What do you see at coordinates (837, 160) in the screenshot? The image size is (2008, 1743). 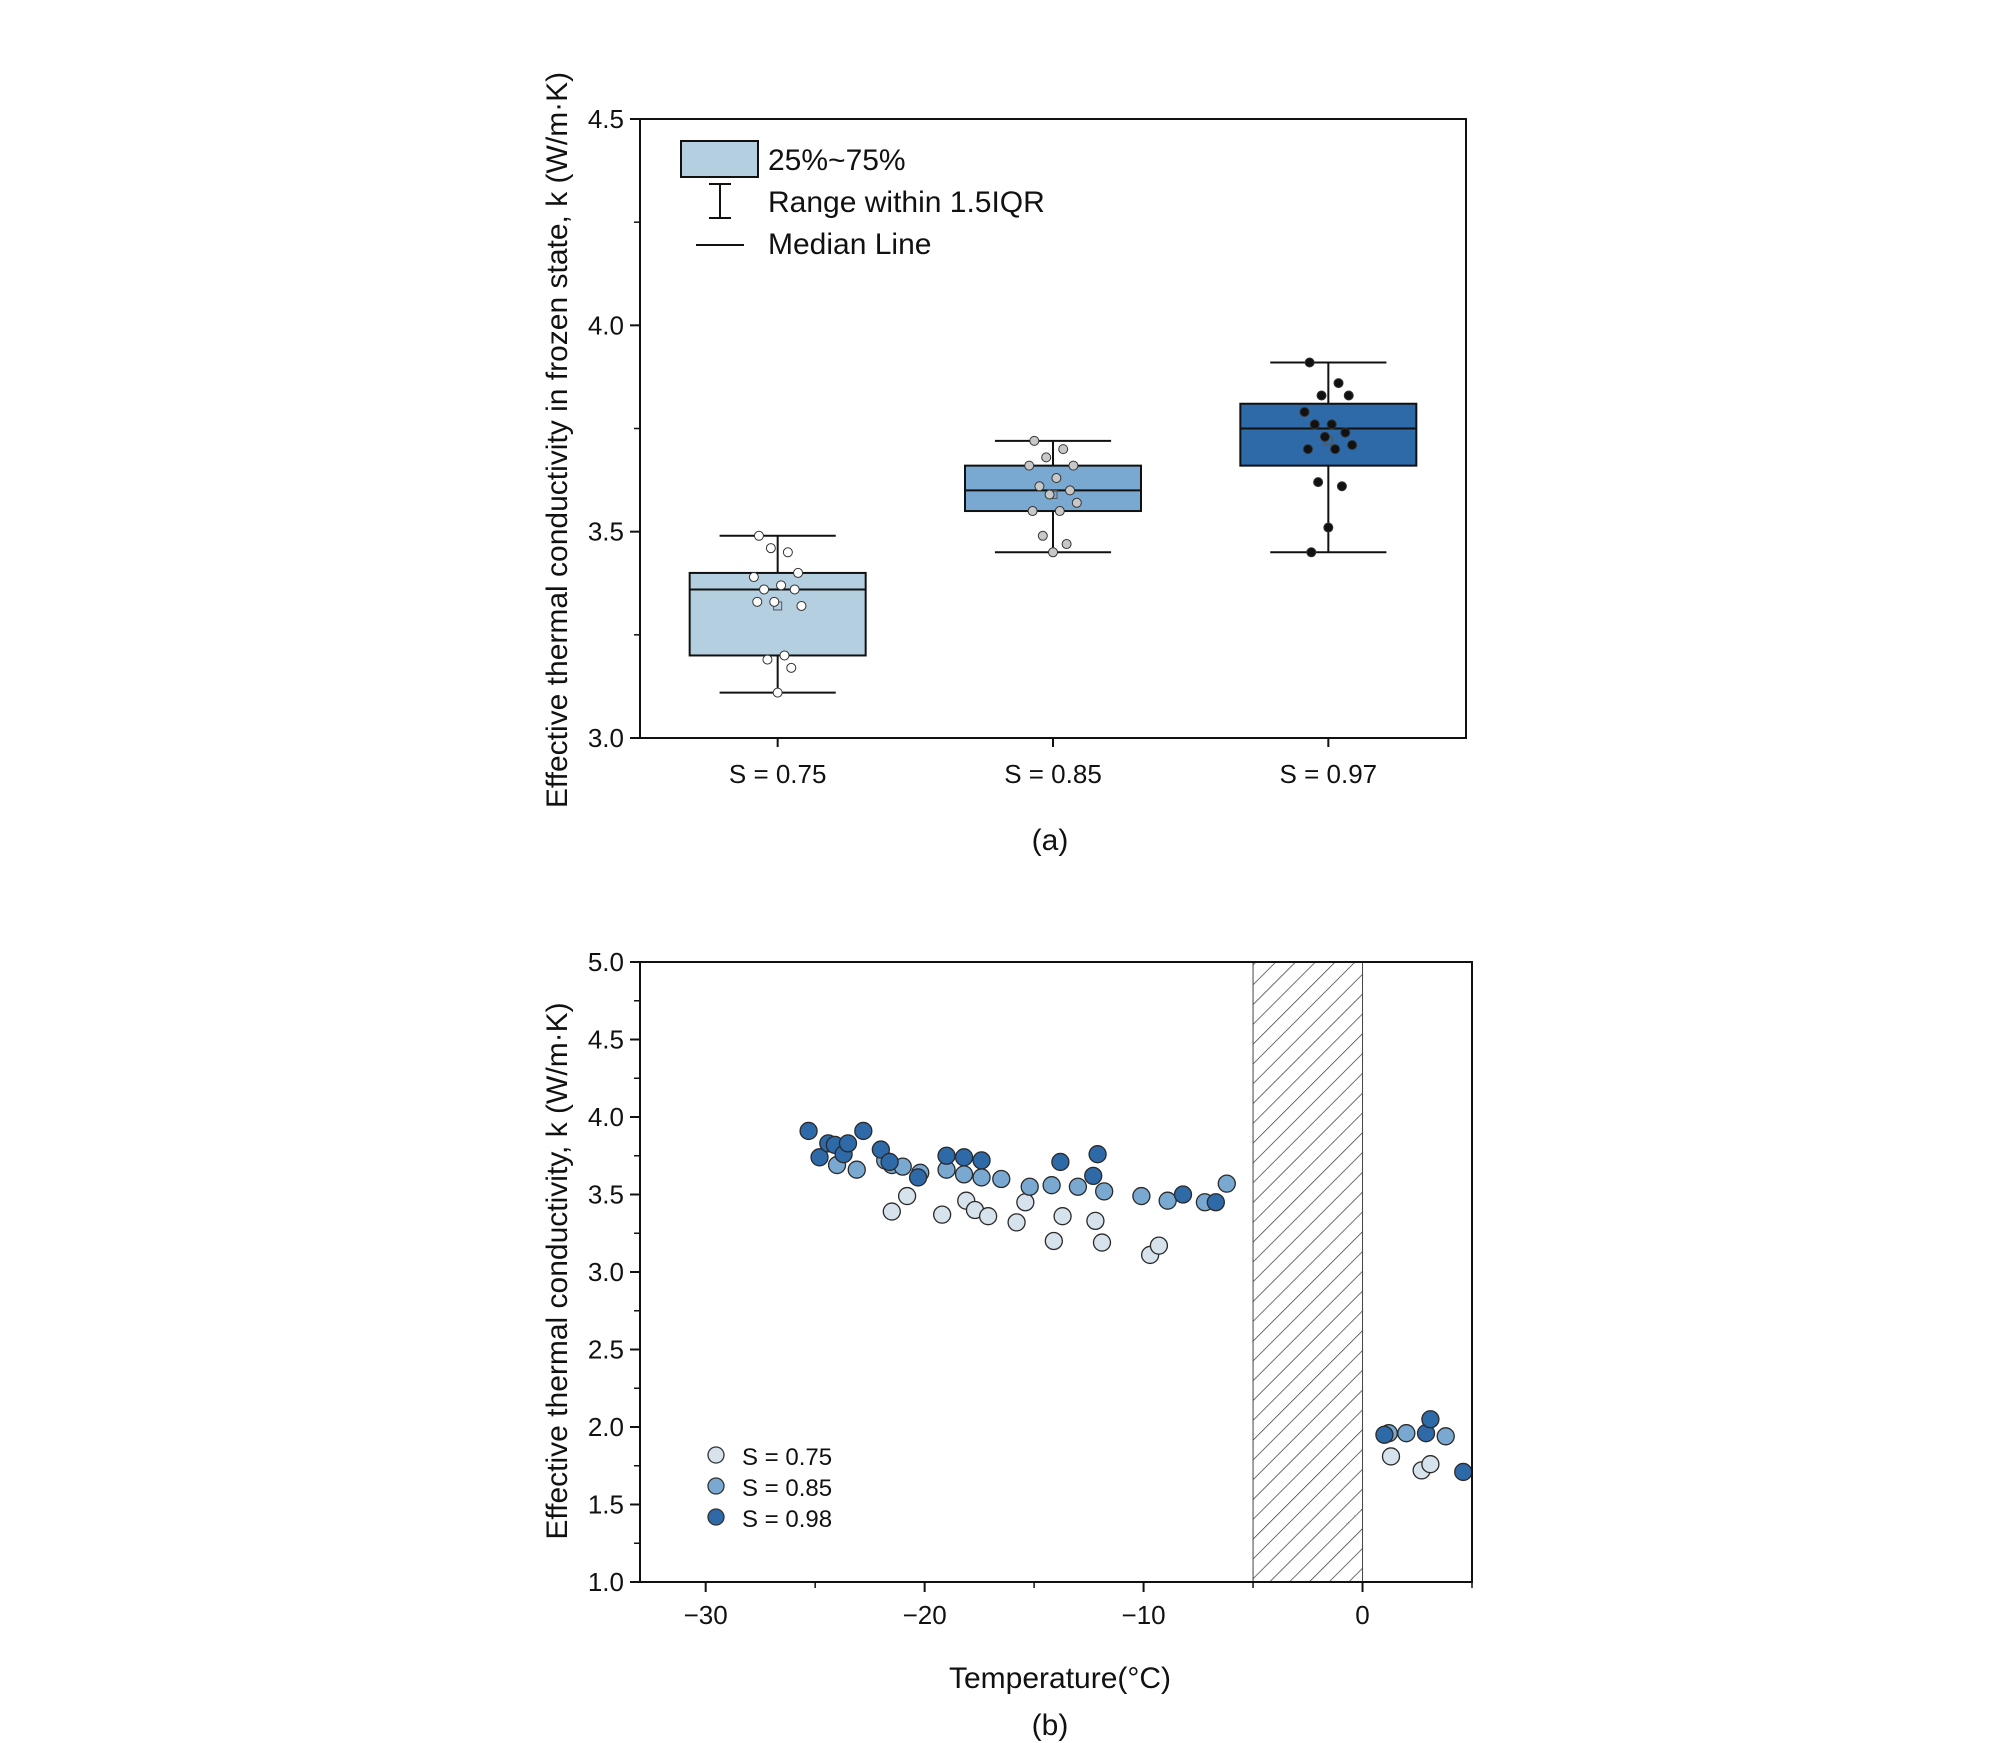 I see `legend-label-box: 25%~75%` at bounding box center [837, 160].